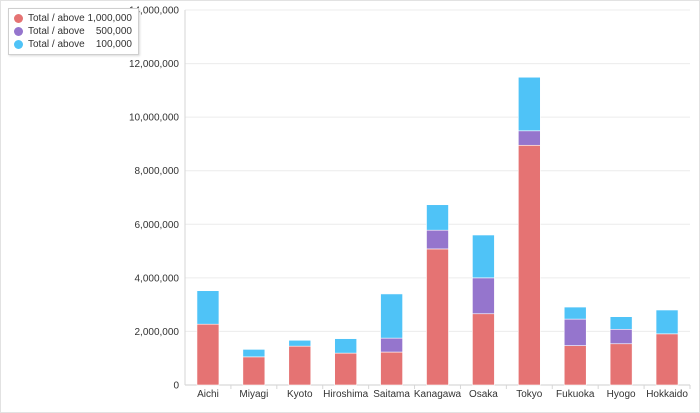 Image resolution: width=700 pixels, height=413 pixels. What do you see at coordinates (300, 394) in the screenshot?
I see `x-tick-label: Kyoto` at bounding box center [300, 394].